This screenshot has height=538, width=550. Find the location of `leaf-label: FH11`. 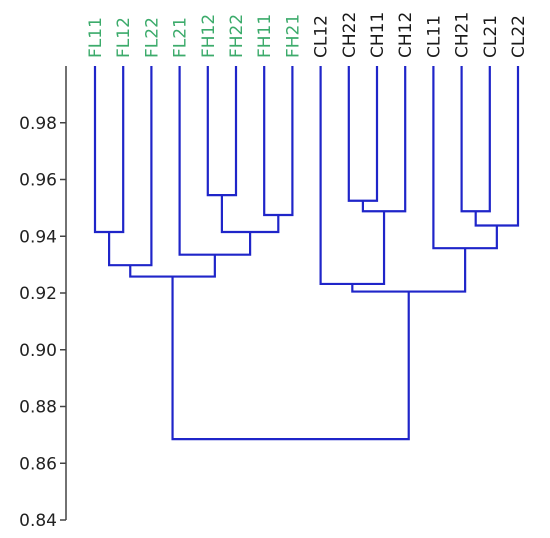

leaf-label: FH11 is located at coordinates (265, 36).